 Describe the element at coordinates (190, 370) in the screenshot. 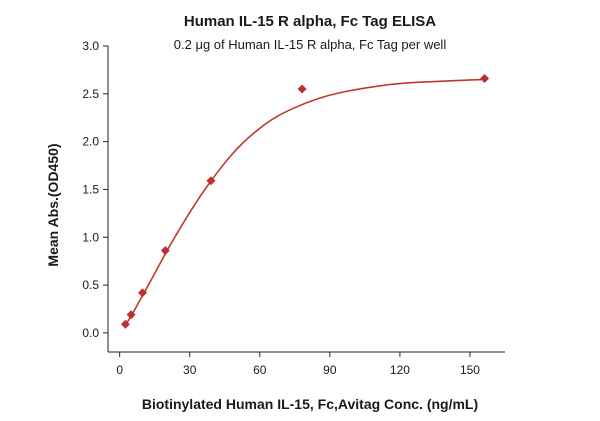

I see `x-tick-label: 30` at that location.